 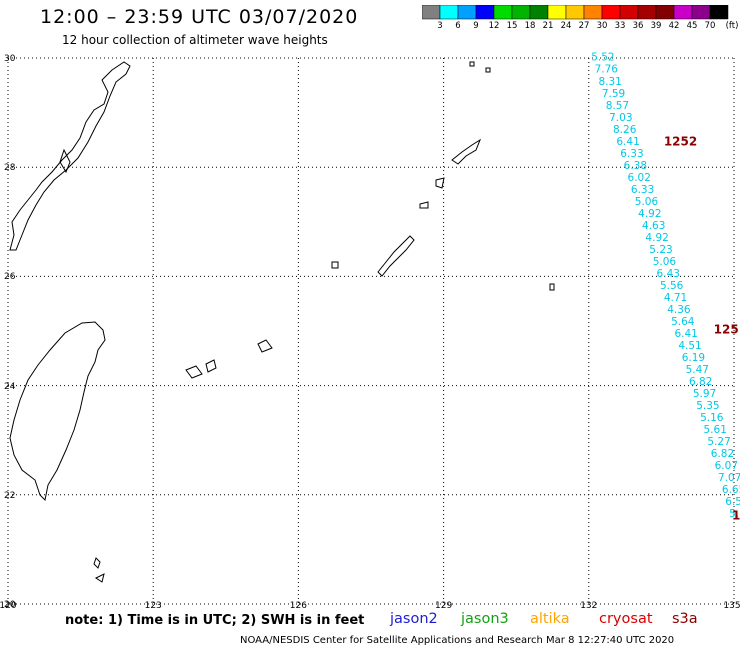 I want to click on satellite-legend-item: altika, so click(x=550, y=619).